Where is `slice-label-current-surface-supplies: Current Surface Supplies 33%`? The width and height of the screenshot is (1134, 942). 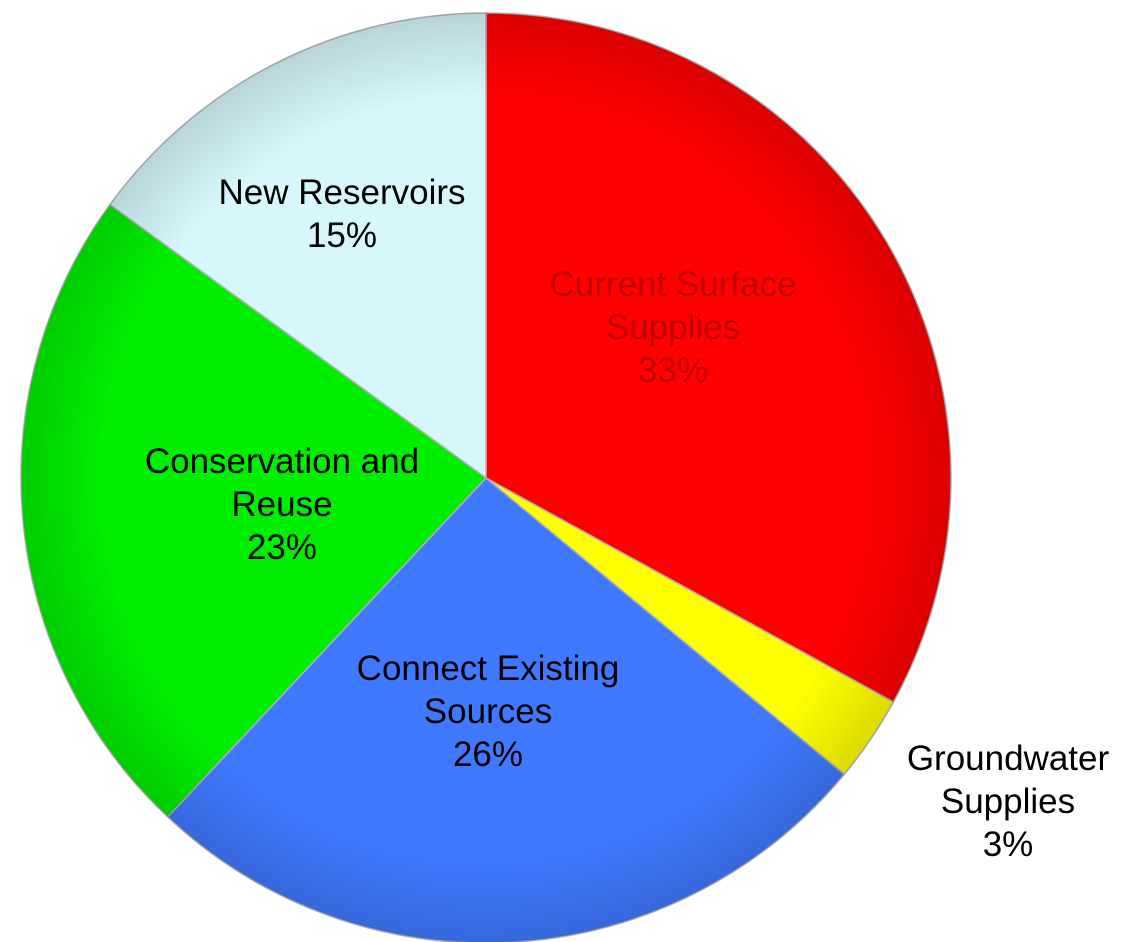
slice-label-current-surface-supplies: Current Surface Supplies 33% is located at coordinates (672, 327).